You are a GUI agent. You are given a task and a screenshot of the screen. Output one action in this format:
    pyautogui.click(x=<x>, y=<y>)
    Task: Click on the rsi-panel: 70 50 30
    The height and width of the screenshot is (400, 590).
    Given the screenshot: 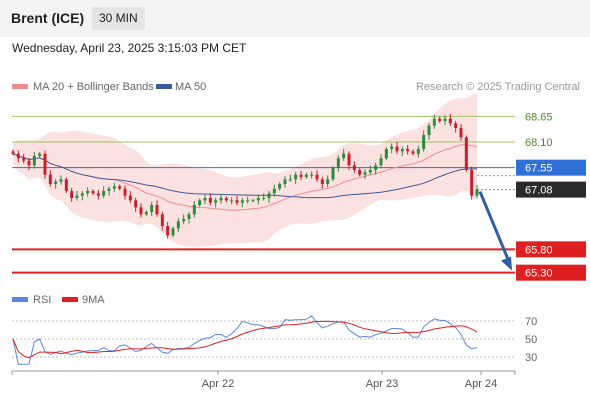 What is the action you would take?
    pyautogui.click(x=274, y=340)
    